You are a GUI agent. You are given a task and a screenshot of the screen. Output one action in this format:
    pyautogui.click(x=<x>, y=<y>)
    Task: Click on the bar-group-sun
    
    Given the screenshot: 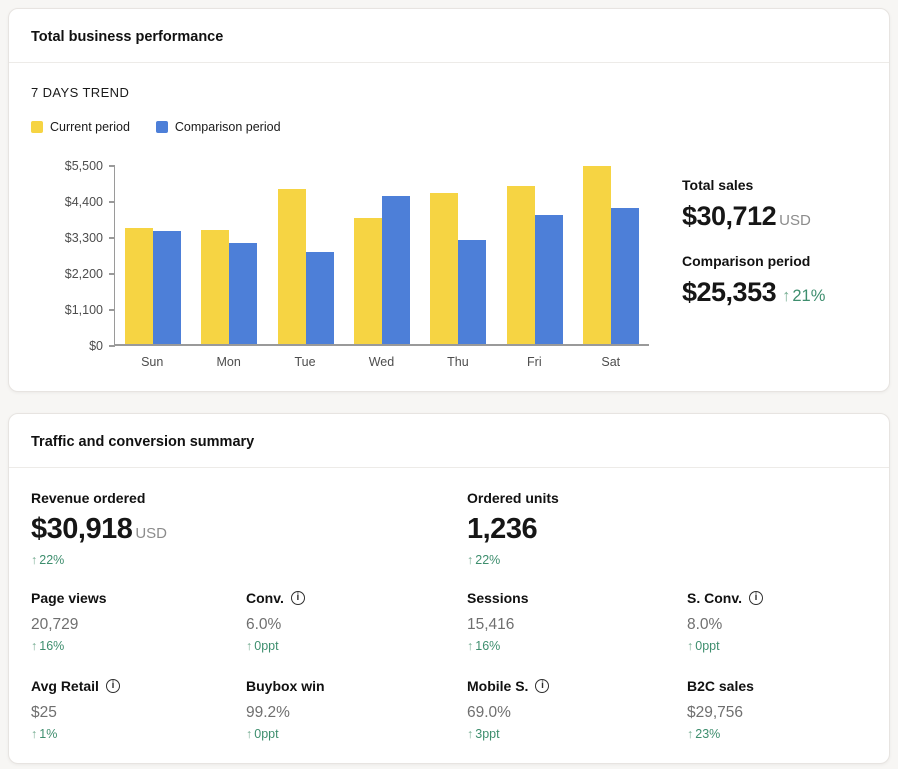 What is the action you would take?
    pyautogui.click(x=153, y=255)
    